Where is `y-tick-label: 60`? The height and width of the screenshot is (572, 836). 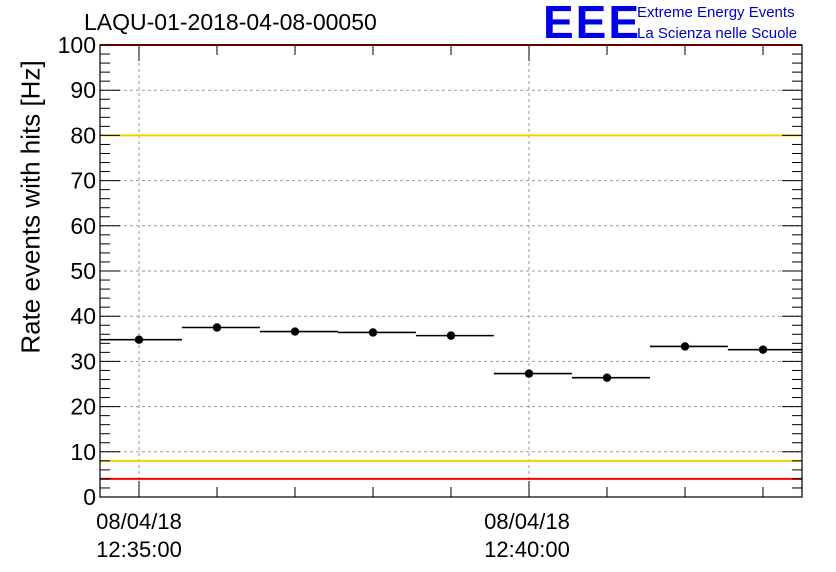
y-tick-label: 60 is located at coordinates (83, 226).